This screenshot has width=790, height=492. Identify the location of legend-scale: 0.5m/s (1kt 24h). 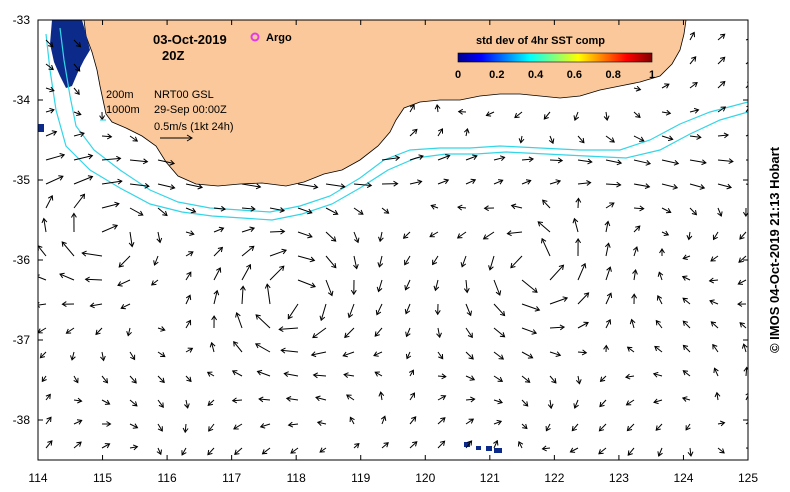
(193, 127).